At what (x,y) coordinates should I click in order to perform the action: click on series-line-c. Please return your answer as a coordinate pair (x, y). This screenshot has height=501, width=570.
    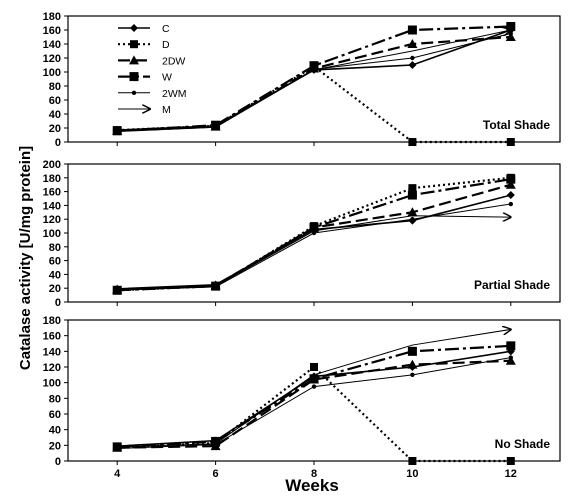
    Looking at the image, I should click on (314, 242).